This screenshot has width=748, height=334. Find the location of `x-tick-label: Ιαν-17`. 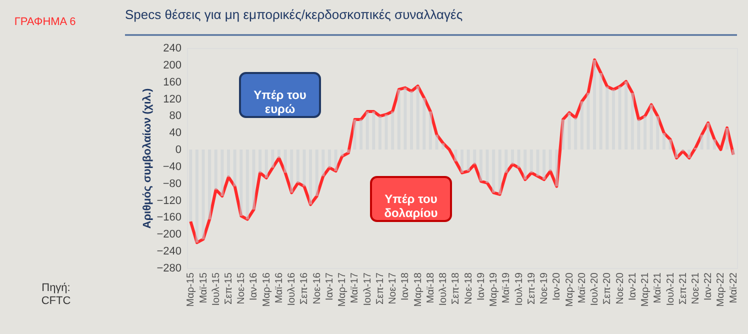

x-tick-label: Ιαν-17 is located at coordinates (330, 286).